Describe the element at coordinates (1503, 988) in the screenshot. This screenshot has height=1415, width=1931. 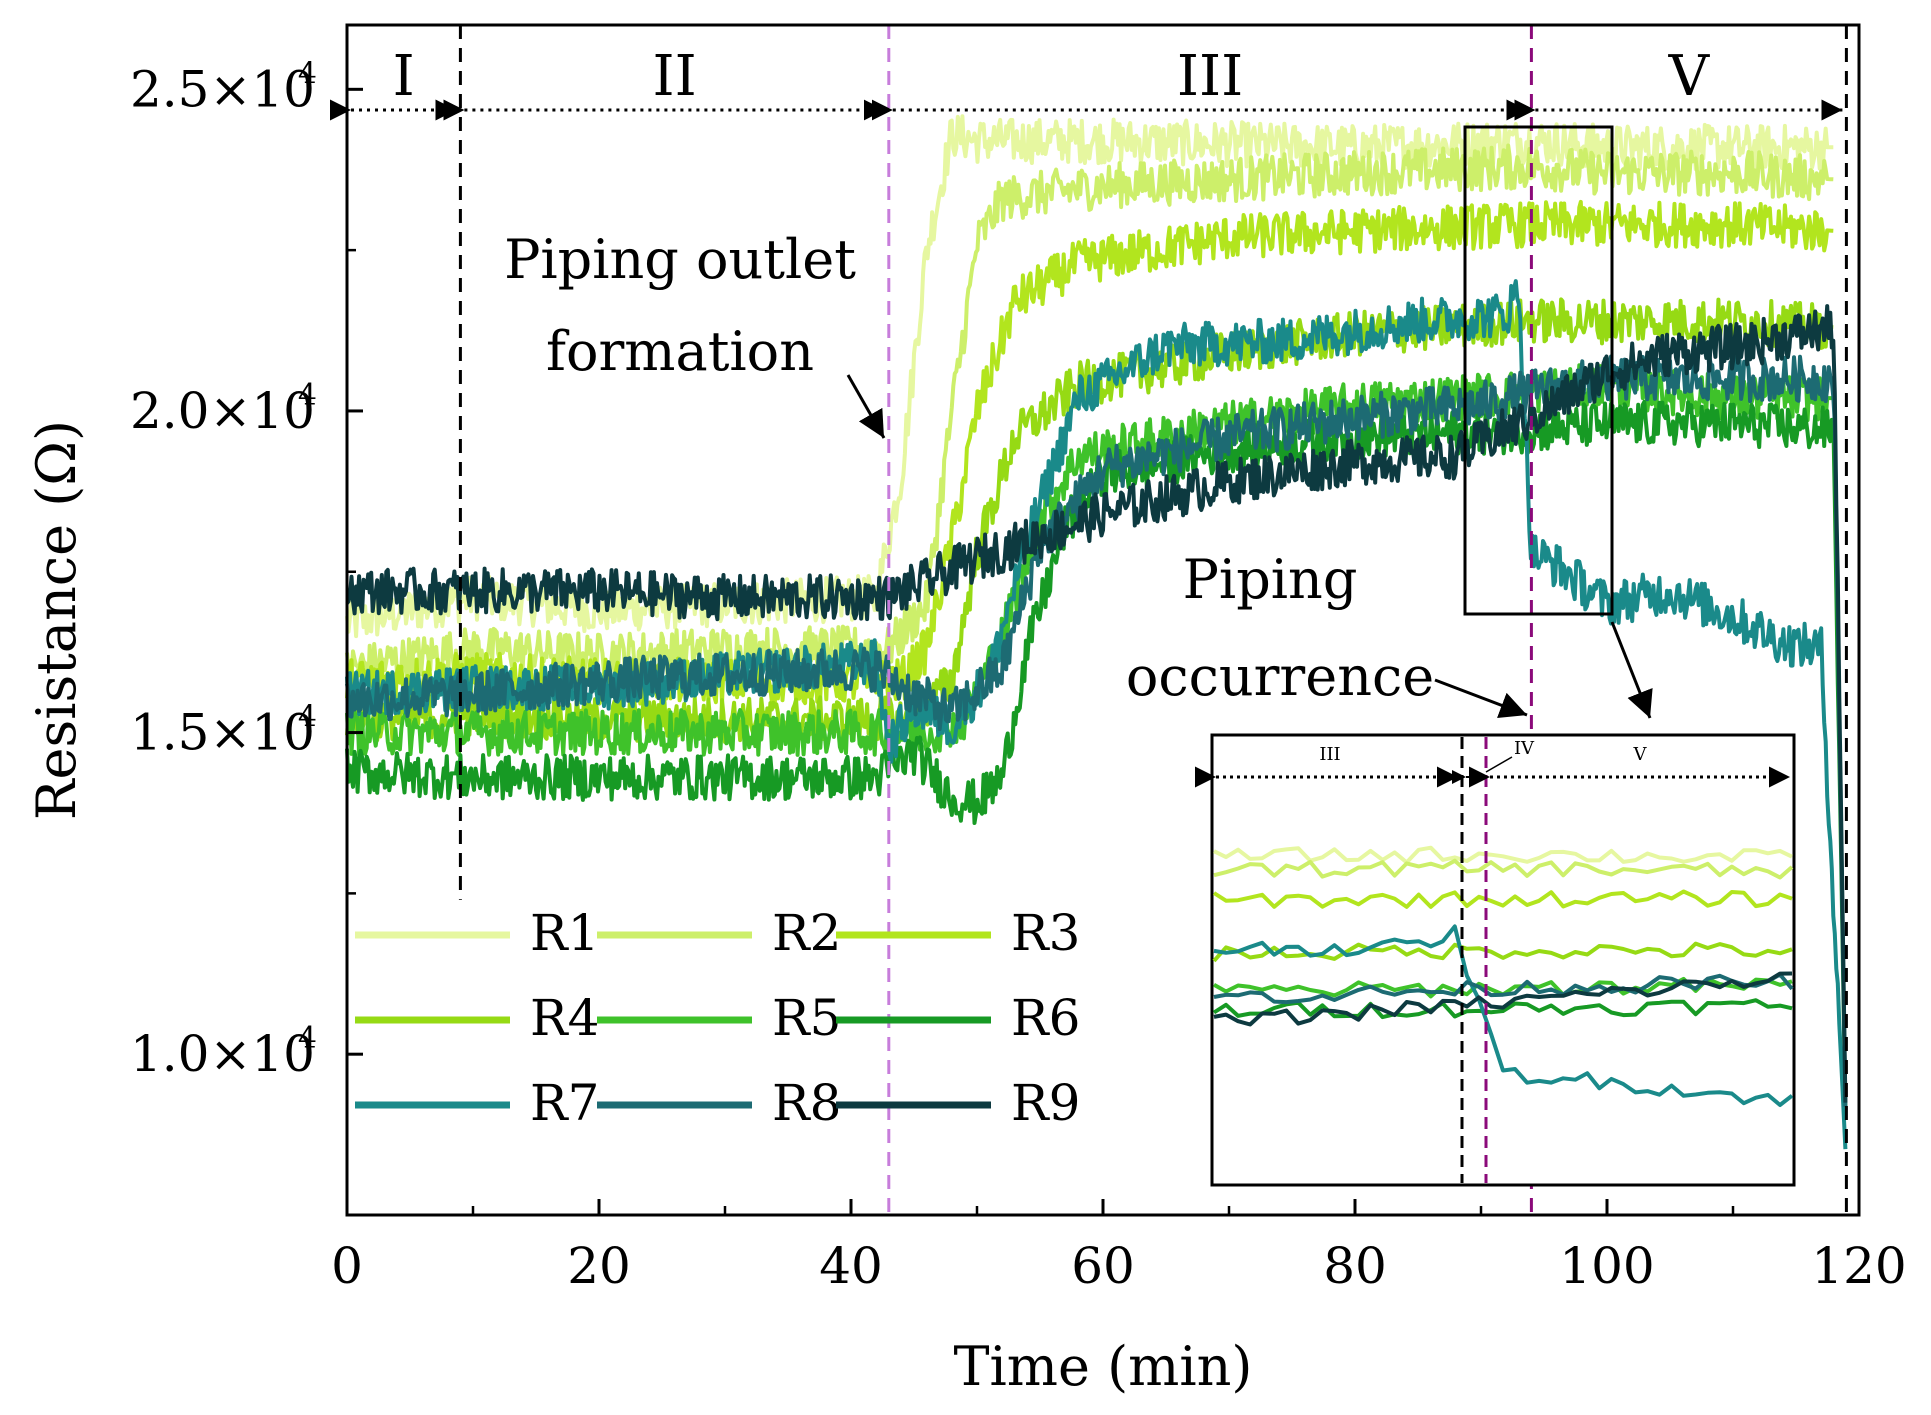
I see `inset-series-line-r8` at that location.